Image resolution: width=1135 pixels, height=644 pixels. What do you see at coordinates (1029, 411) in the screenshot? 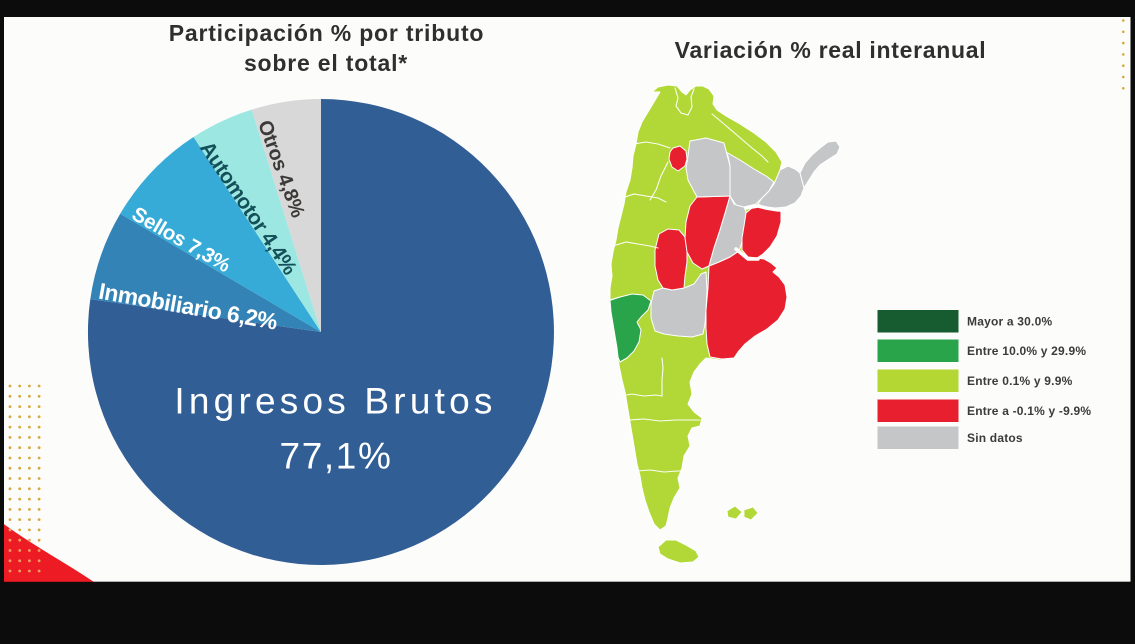
I see `svg-text: Entre a -0.1% y -9.9%` at bounding box center [1029, 411].